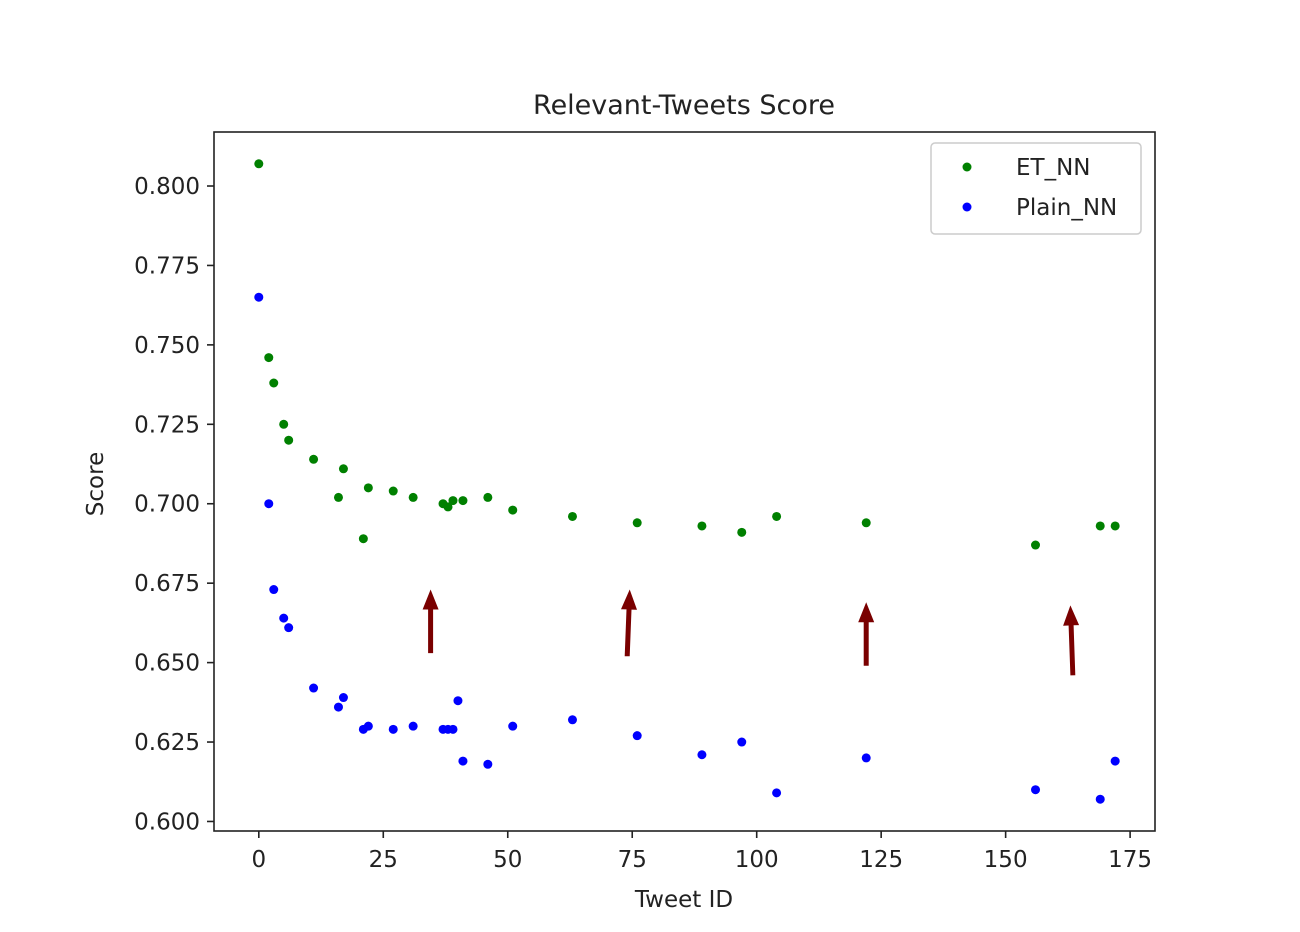 The height and width of the screenshot is (932, 1300). I want to click on y-tick-label: 0.600, so click(167, 822).